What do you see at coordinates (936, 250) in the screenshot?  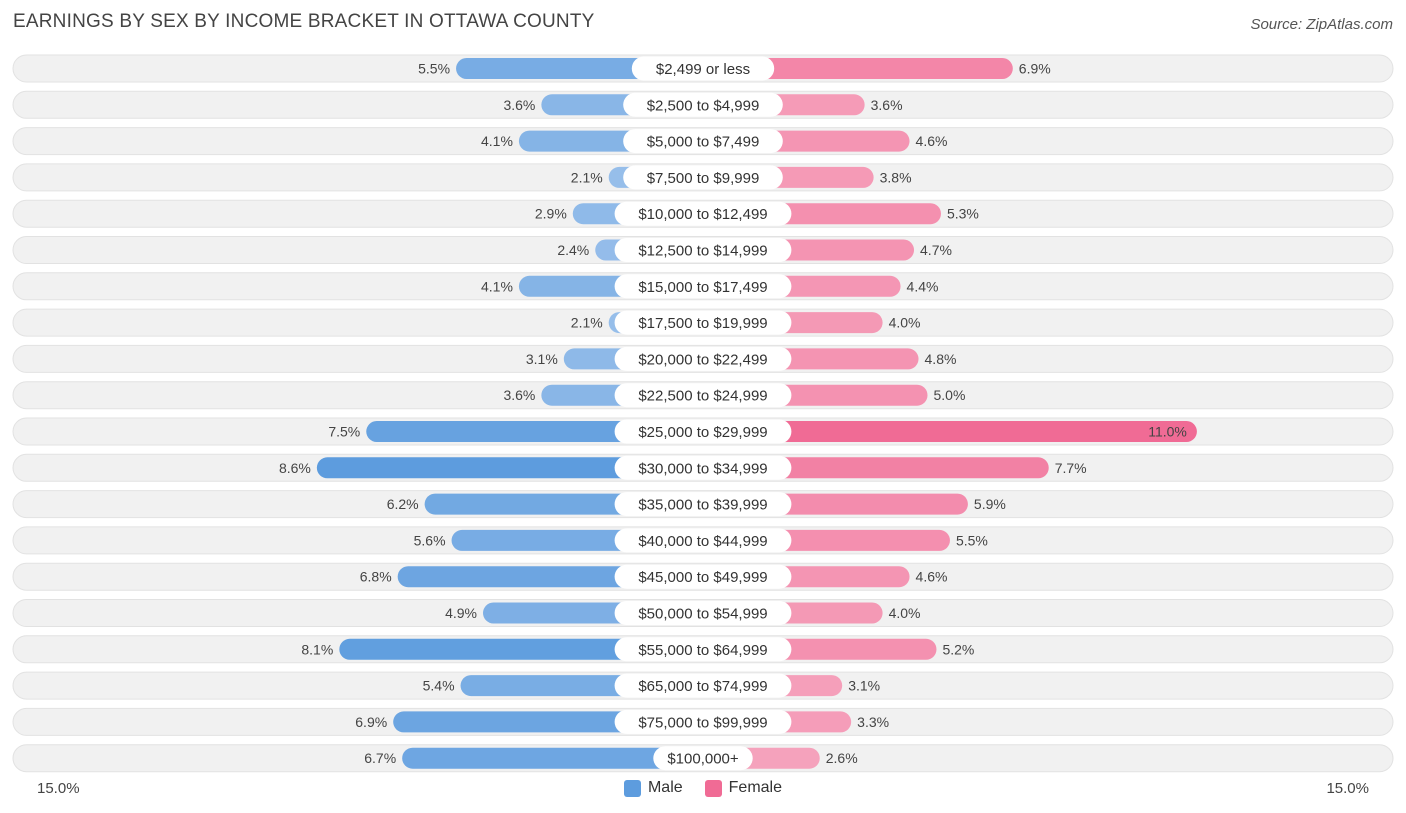 I see `value-label-female: 4.7%` at bounding box center [936, 250].